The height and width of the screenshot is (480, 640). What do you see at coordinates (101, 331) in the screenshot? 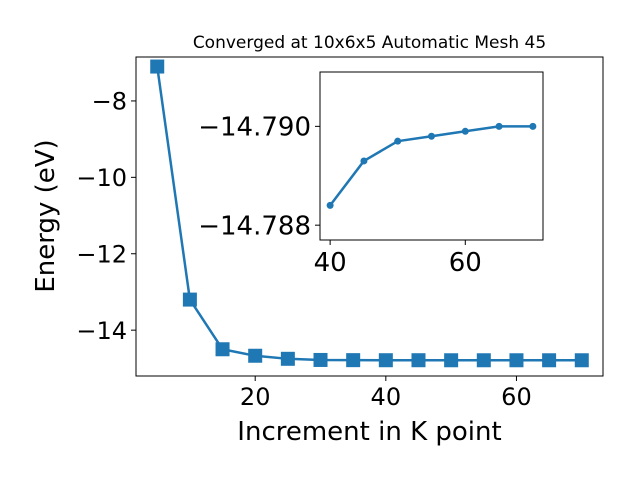
I see `main-y-tick-label: −14` at bounding box center [101, 331].